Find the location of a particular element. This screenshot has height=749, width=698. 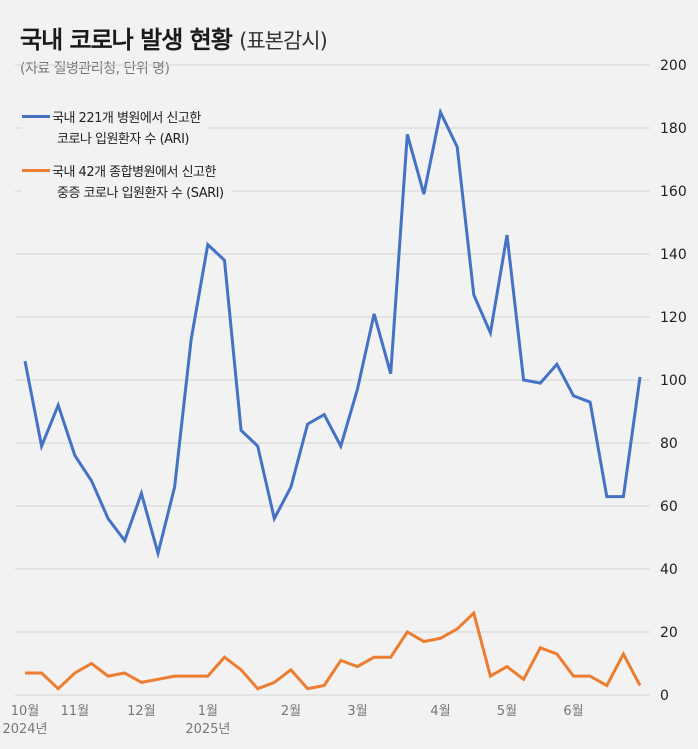

legend-swatch-ari is located at coordinates (36, 116).